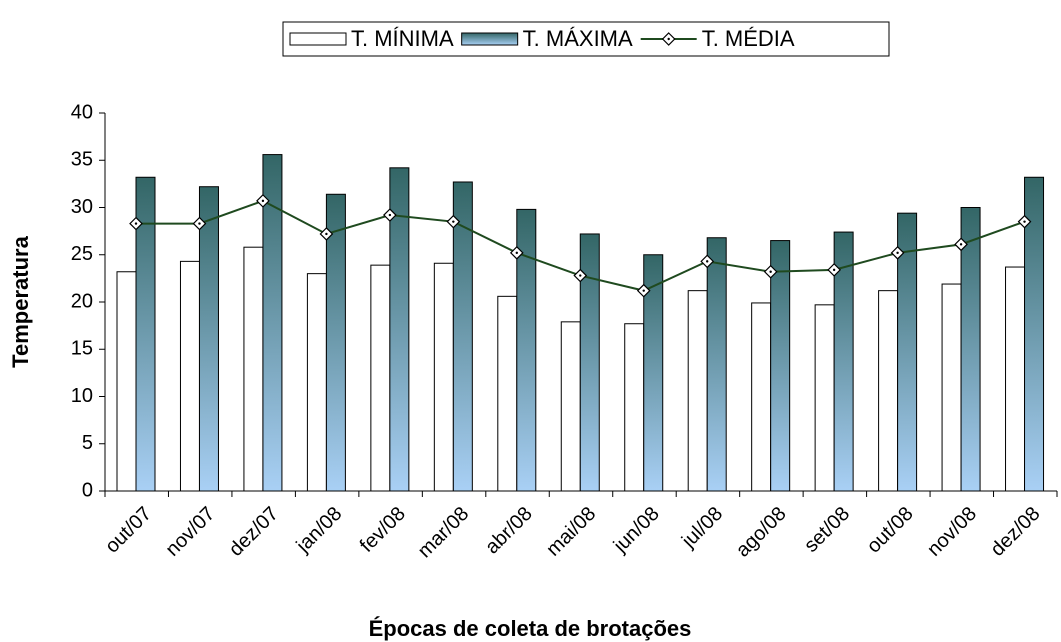 The image size is (1061, 642). Describe the element at coordinates (444, 533) in the screenshot. I see `x-tick-label: mar/08` at that location.